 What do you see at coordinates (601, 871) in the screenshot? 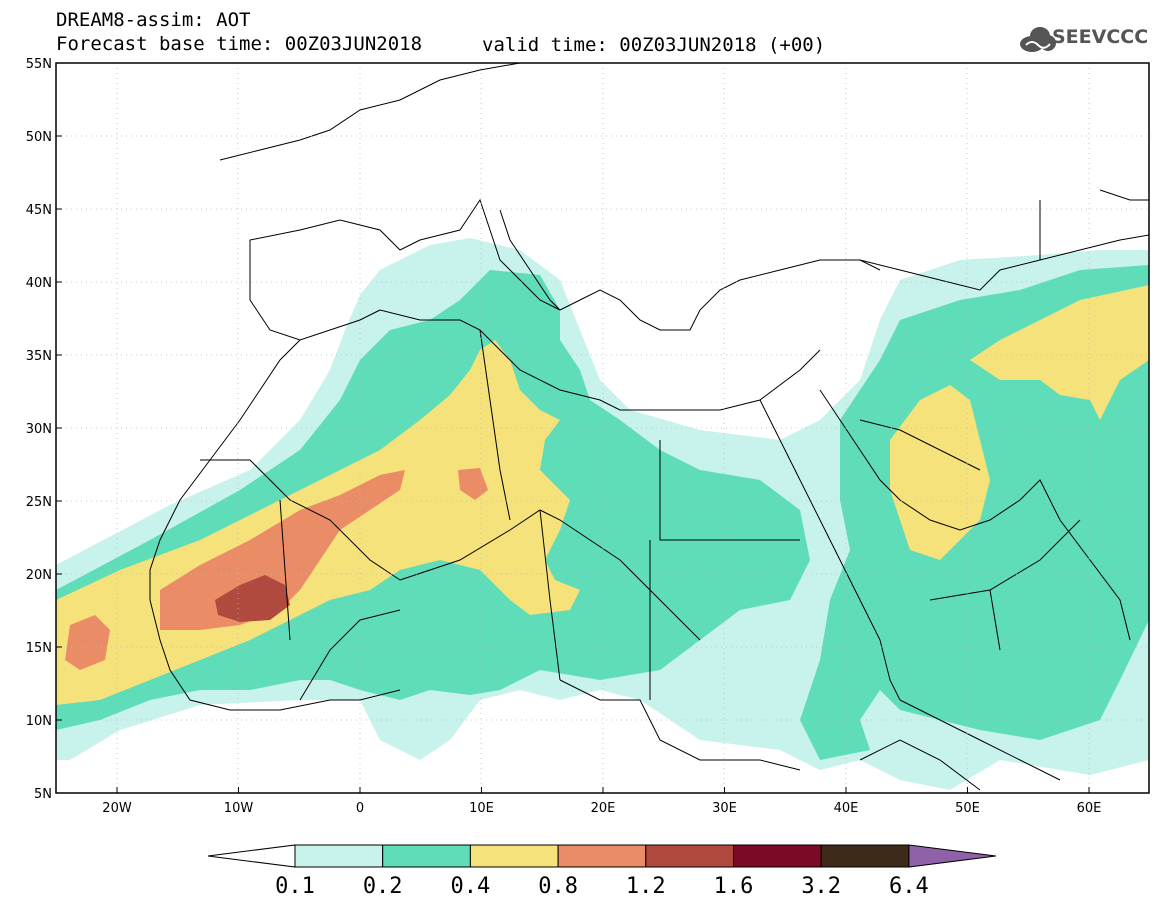
I see `colorbar: 0.1 0.2 0.4 0.8 1.2 1.6 3.2 6.4` at bounding box center [601, 871].